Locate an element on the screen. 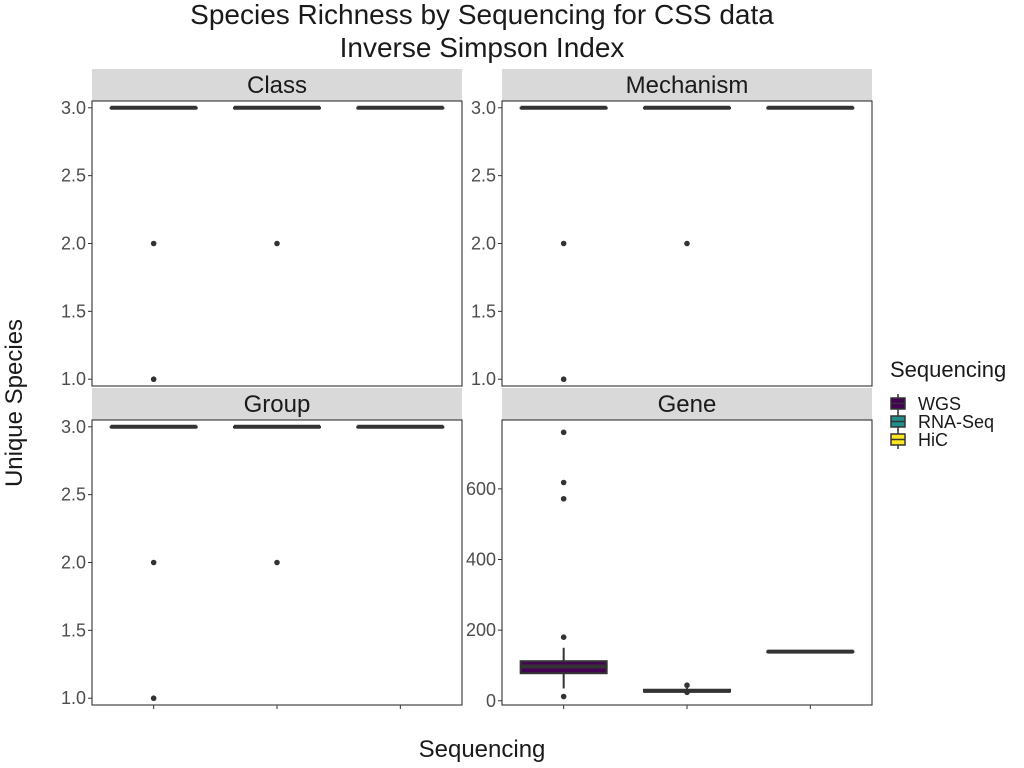 The image size is (1024, 768). facet-strip-label: Mechanism is located at coordinates (687, 85).